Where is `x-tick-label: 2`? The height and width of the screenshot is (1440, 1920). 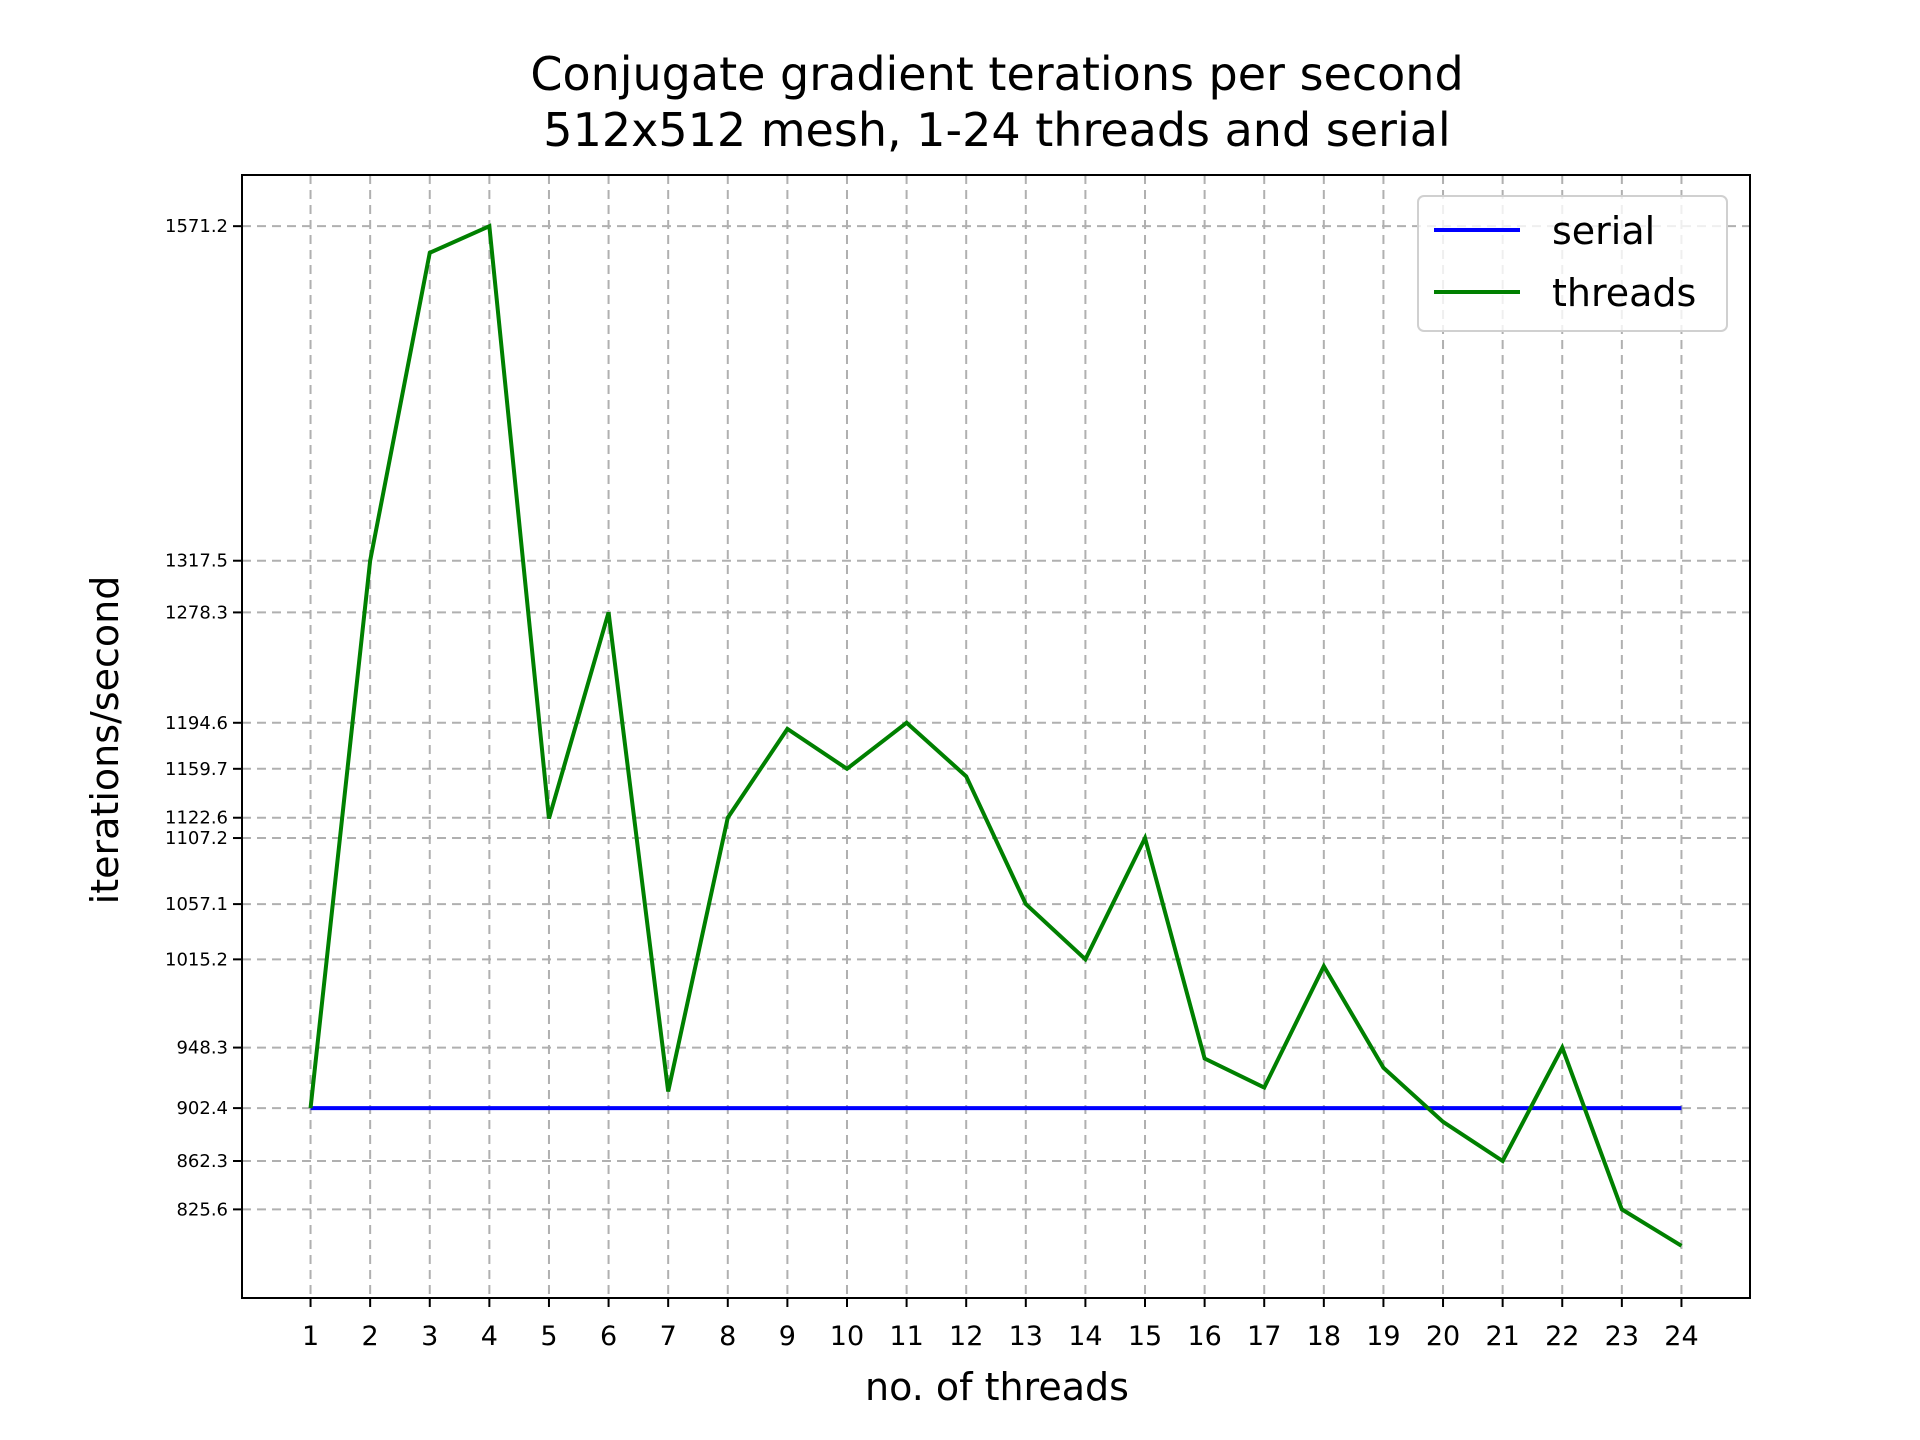
x-tick-label: 2 is located at coordinates (370, 1336).